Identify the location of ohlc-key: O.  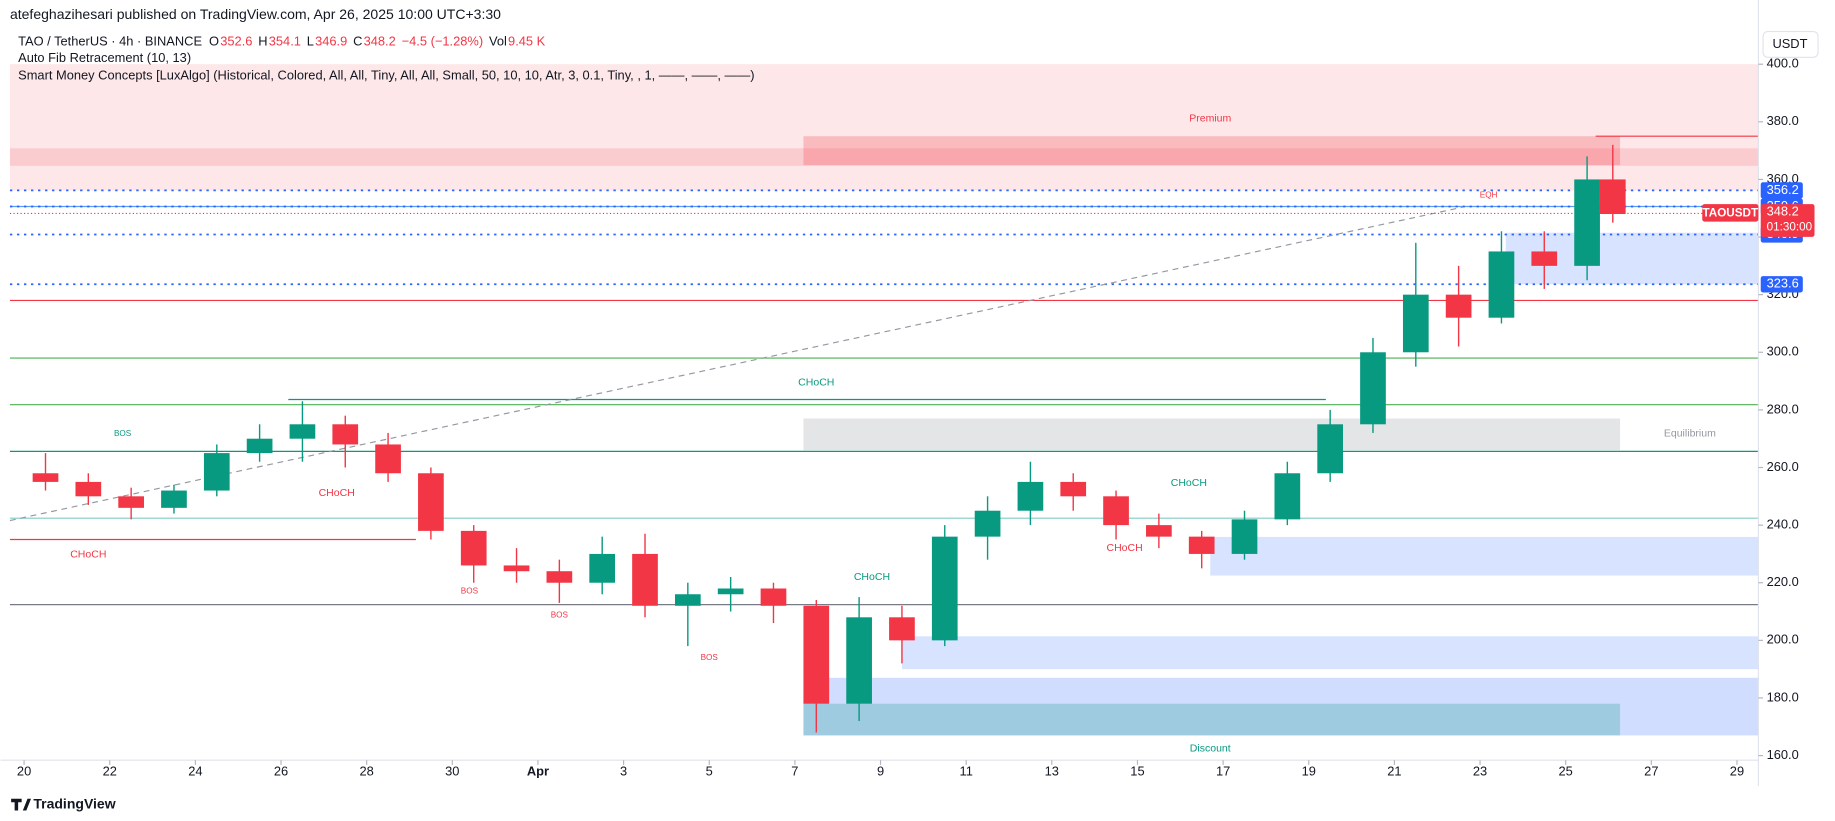
(214, 40).